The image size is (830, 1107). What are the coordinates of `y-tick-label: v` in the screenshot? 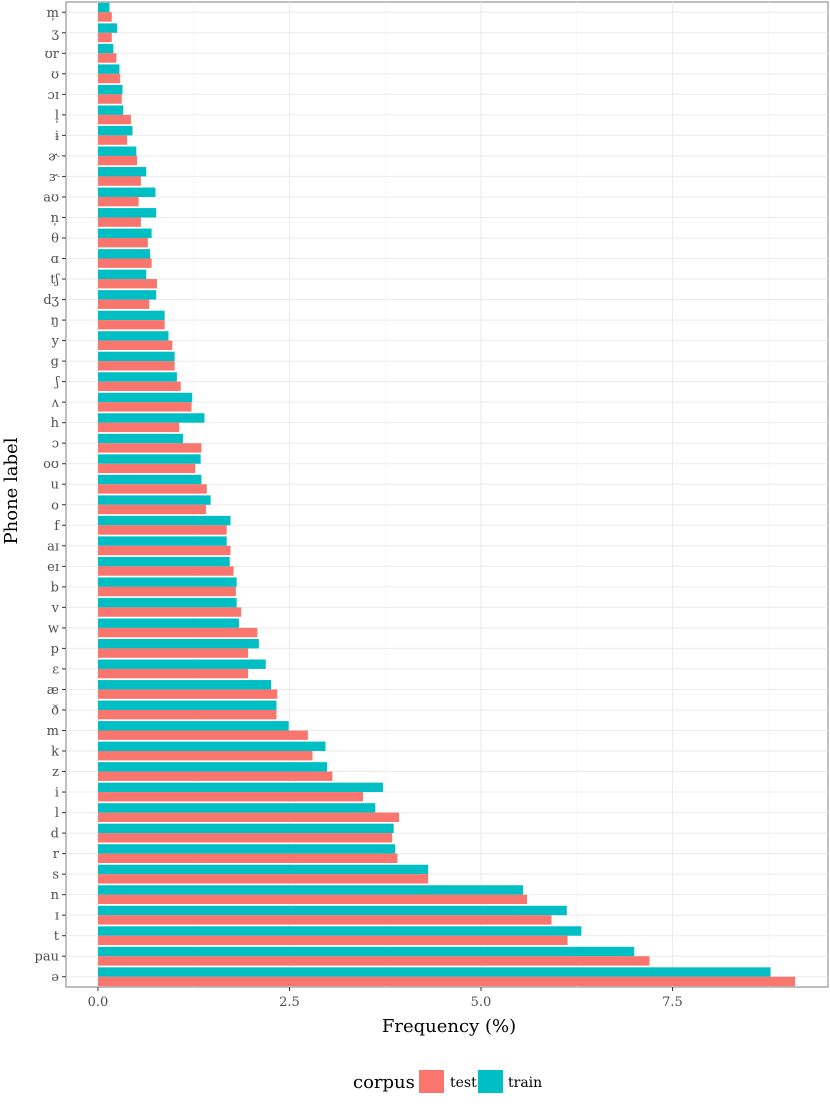 It's located at (55, 608).